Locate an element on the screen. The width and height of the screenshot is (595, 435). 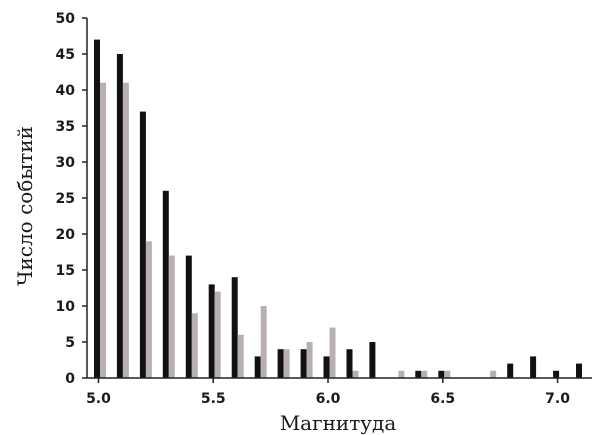
y-tick-label: 5 is located at coordinates (70, 343).